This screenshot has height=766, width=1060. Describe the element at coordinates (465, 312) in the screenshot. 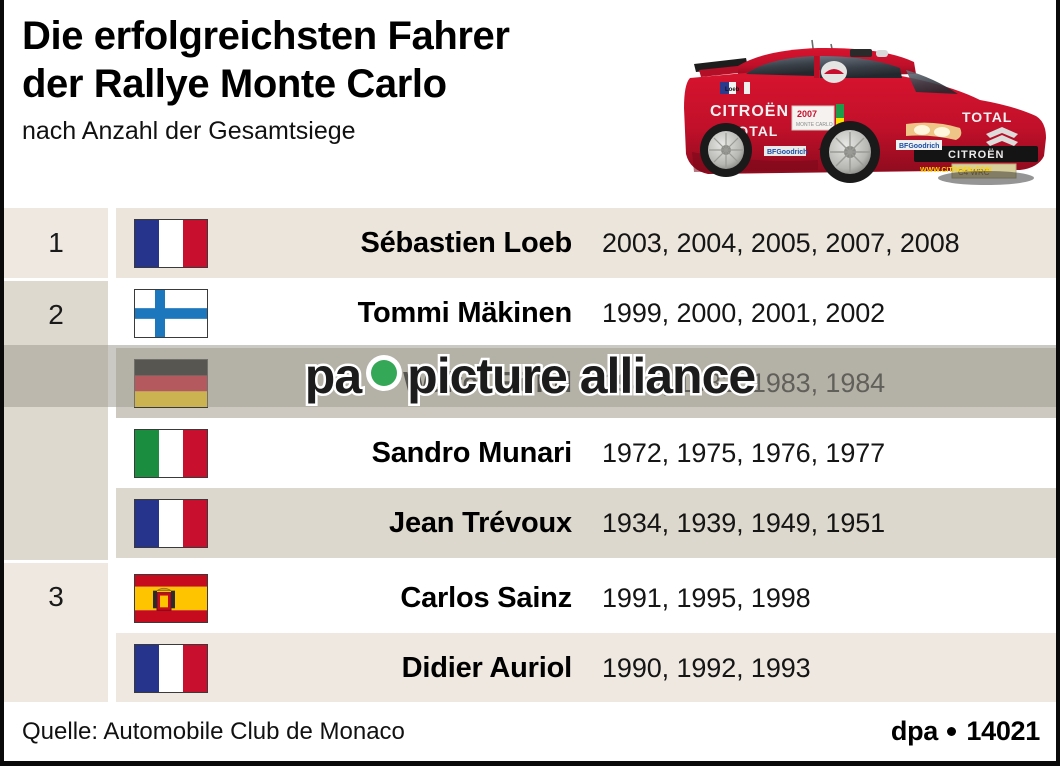

I see `driver-name: Tommi Mäkinen` at that location.